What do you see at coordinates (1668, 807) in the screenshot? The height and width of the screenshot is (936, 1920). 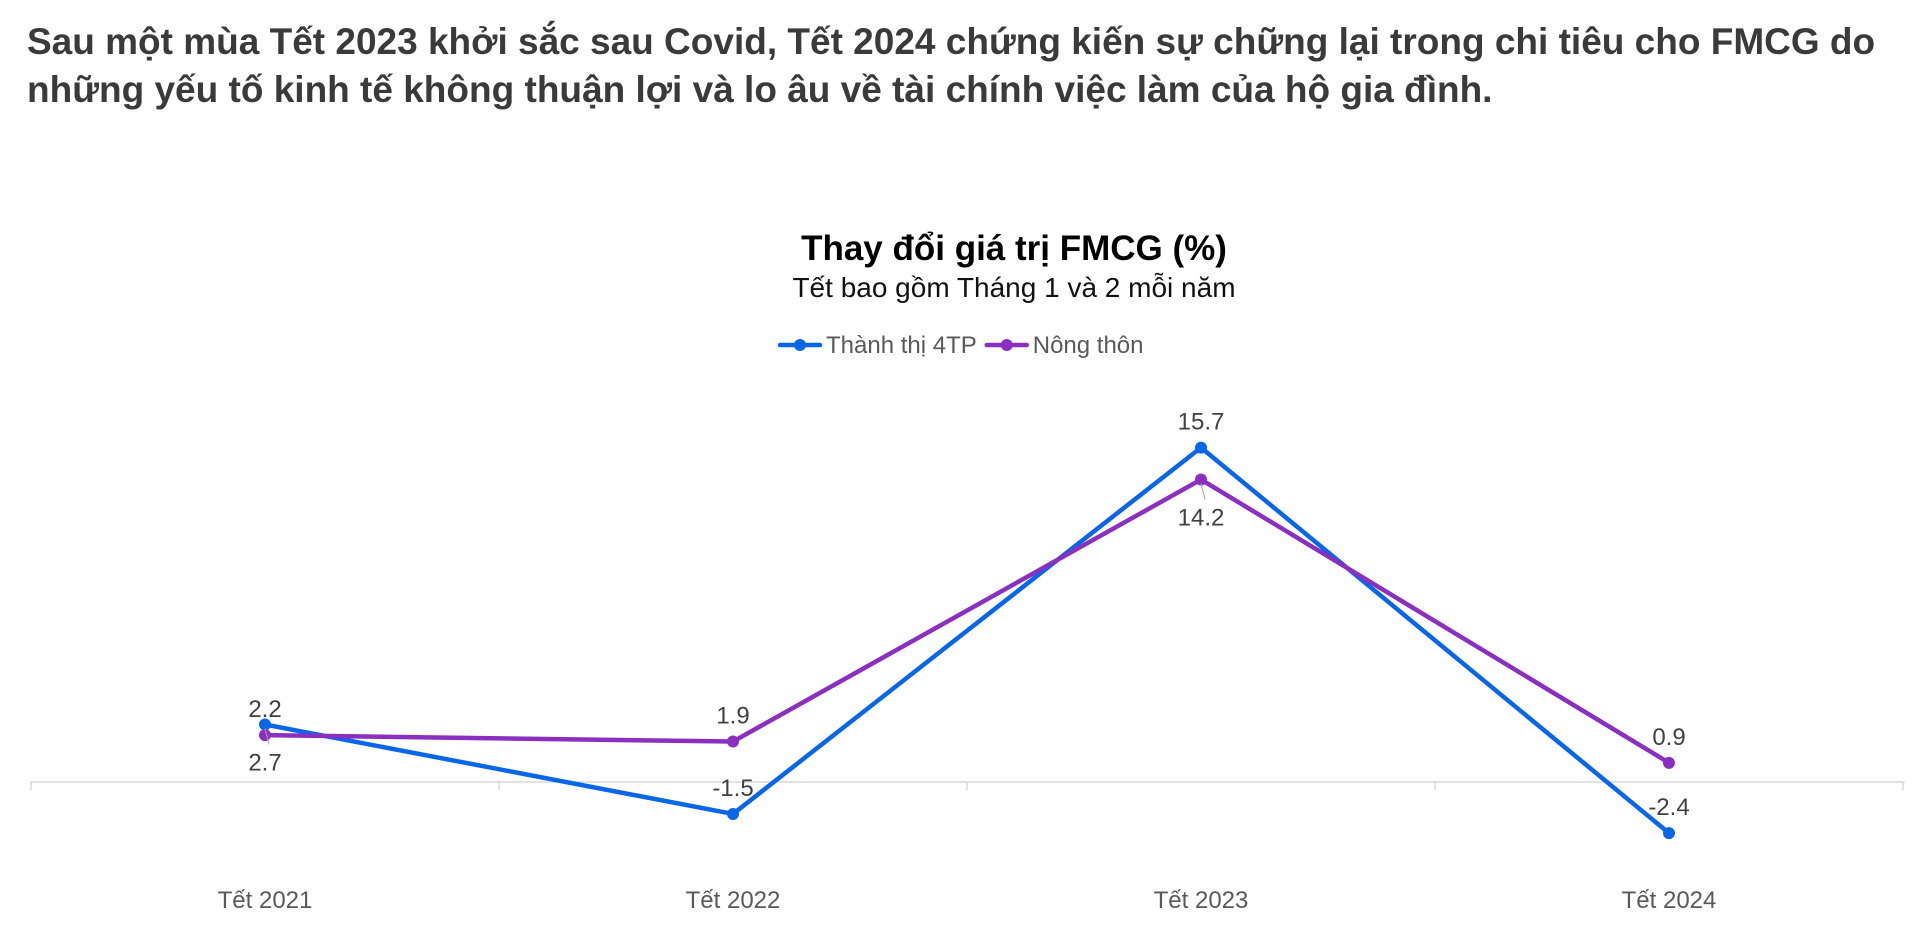 I see `data-label: -2.4` at bounding box center [1668, 807].